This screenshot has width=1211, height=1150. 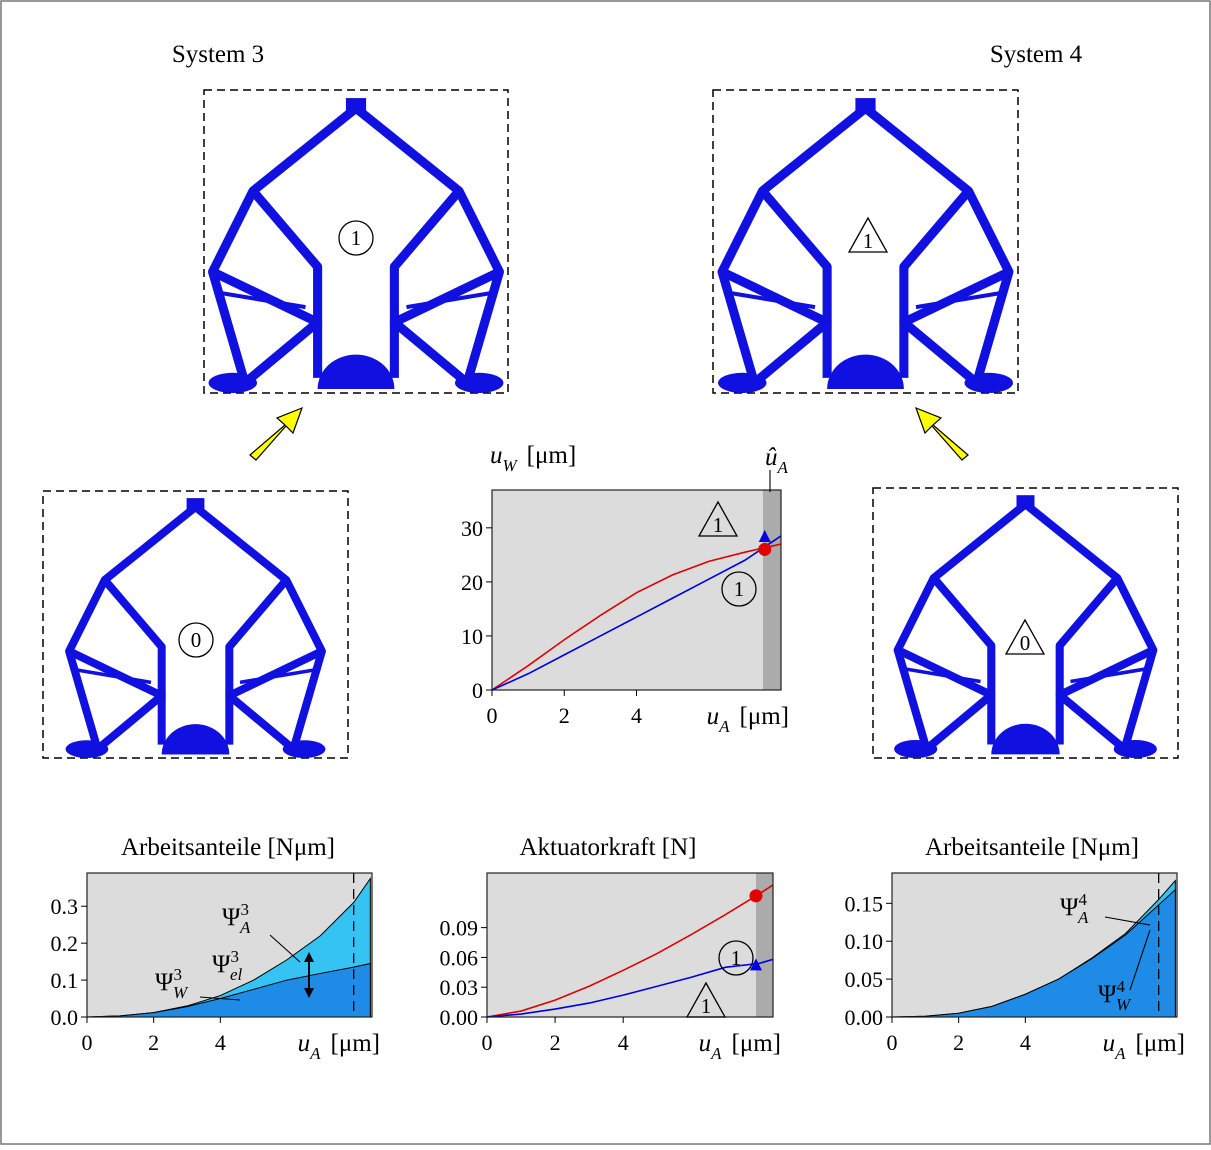 What do you see at coordinates (472, 636) in the screenshot?
I see `y-tick-label: 10` at bounding box center [472, 636].